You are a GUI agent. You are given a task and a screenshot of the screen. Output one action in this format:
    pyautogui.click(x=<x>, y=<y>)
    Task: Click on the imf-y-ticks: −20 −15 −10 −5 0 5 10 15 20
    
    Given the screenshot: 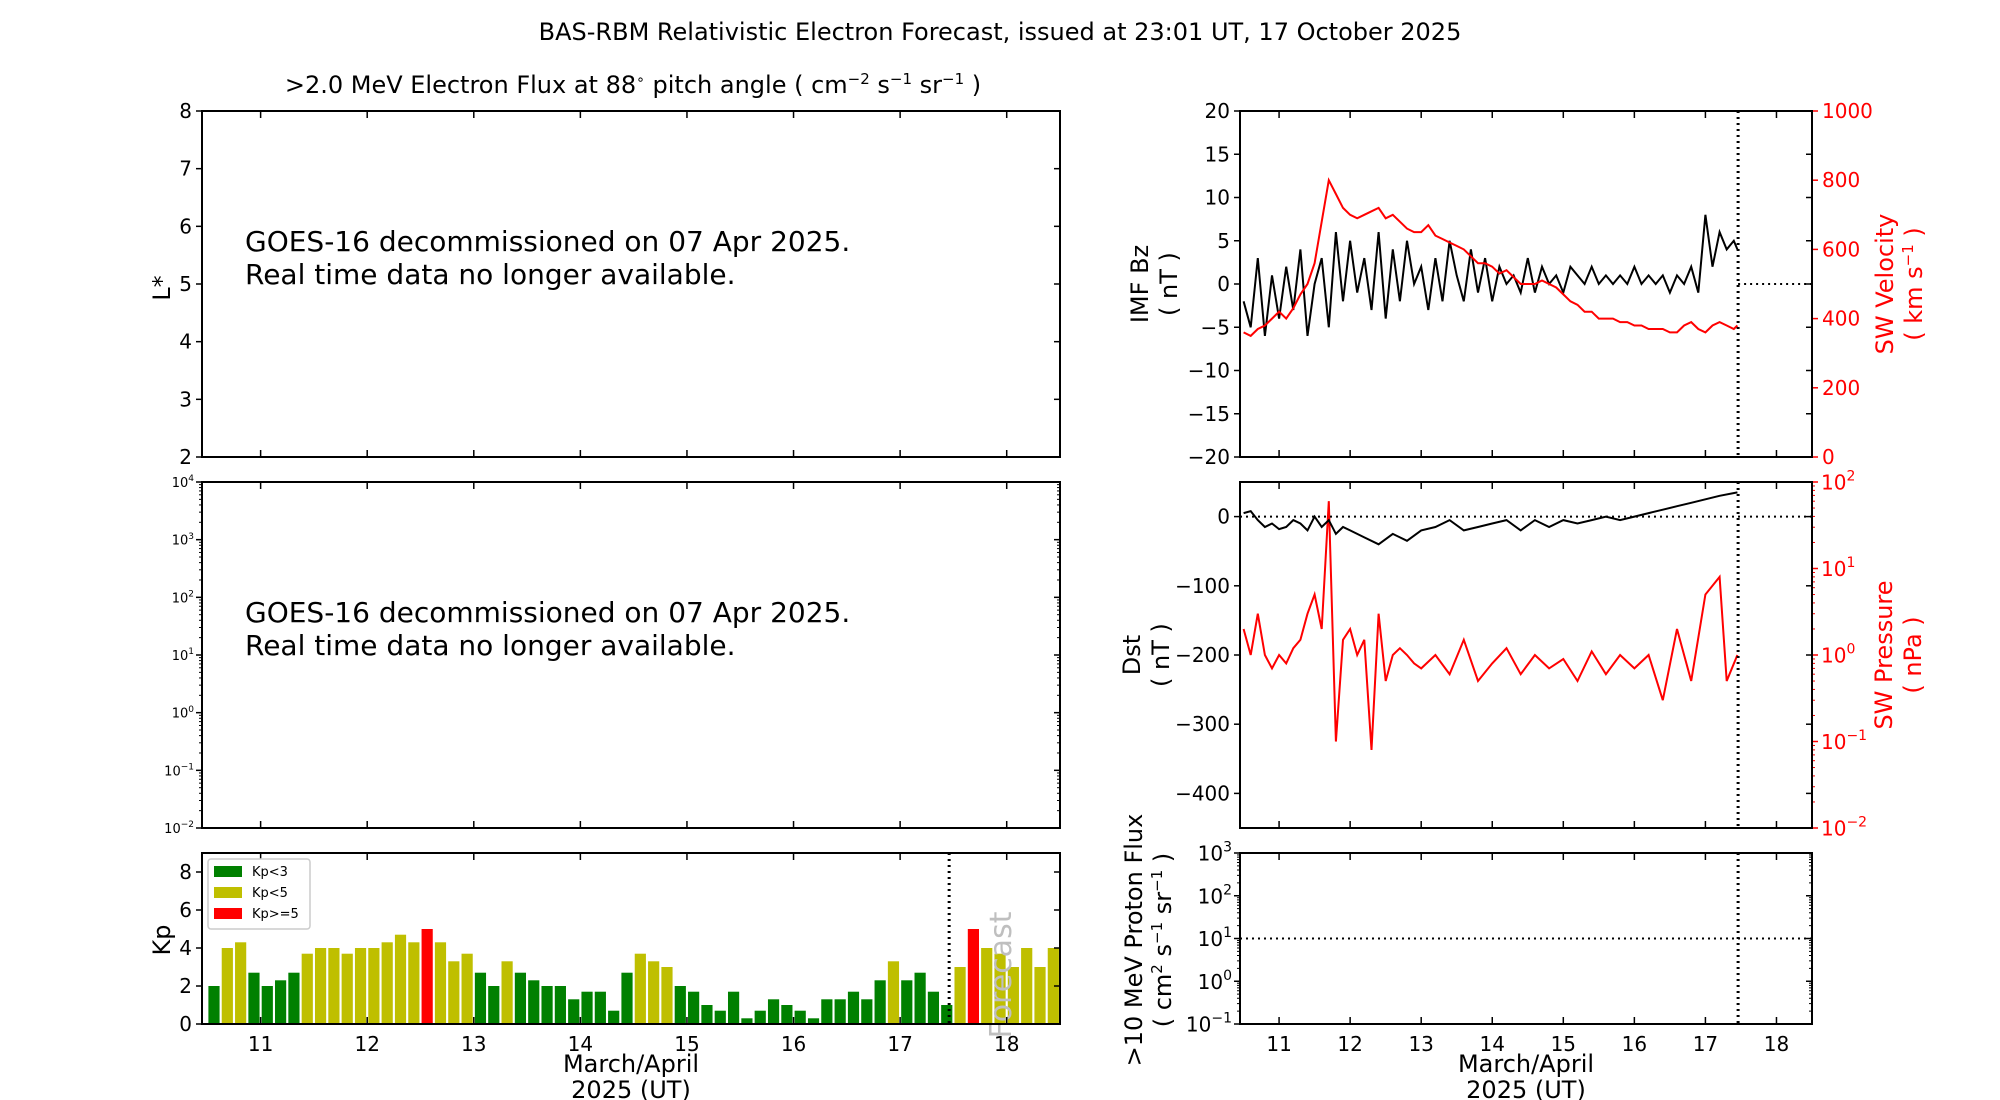 What is the action you would take?
    pyautogui.click(x=1500, y=284)
    